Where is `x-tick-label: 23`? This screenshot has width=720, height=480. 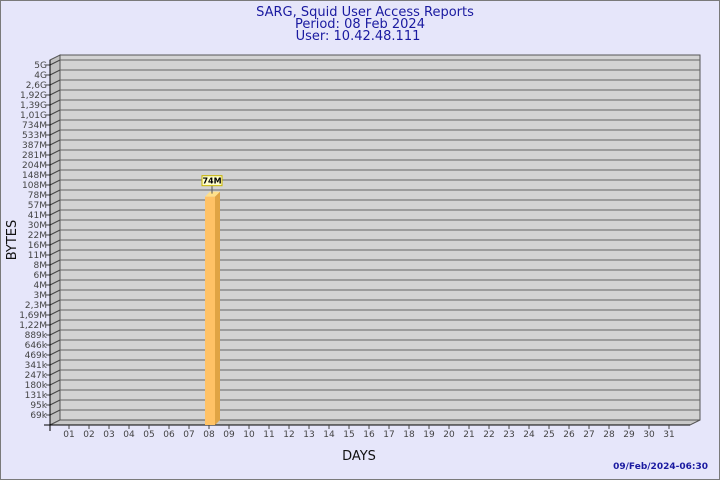 x-tick-label: 23 is located at coordinates (508, 435).